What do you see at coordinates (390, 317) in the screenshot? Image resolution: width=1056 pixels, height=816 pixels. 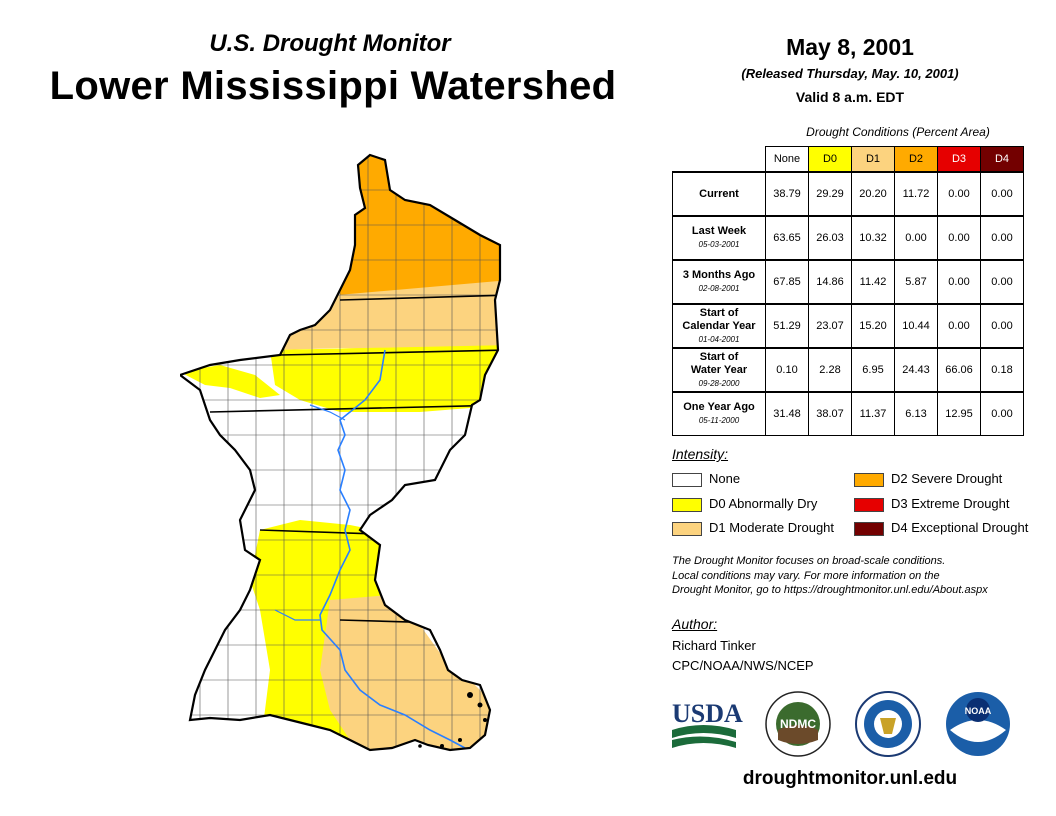 I see `d1-area-north` at bounding box center [390, 317].